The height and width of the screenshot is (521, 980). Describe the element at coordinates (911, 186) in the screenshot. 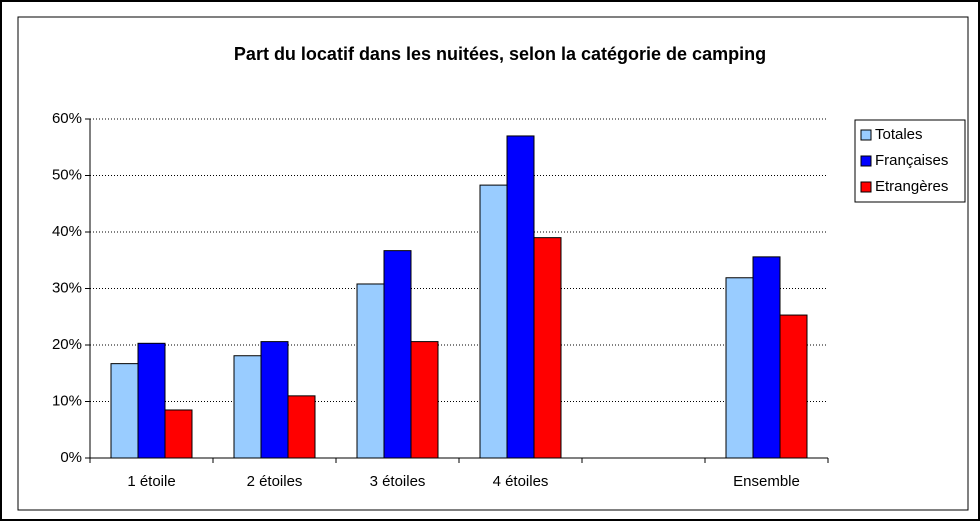

I see `legend-label: Etrangères` at that location.